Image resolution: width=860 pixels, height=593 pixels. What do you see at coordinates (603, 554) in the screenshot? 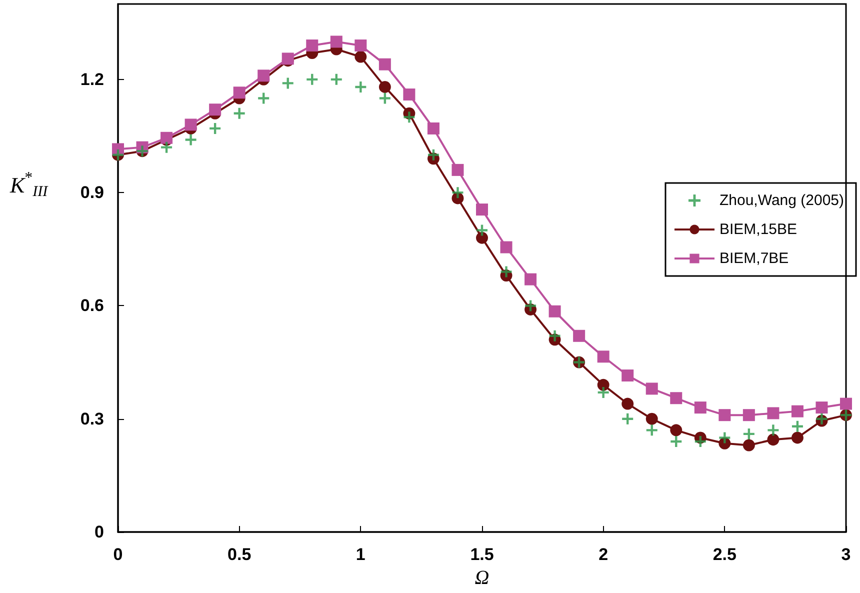
I see `x-tick-label: 2` at bounding box center [603, 554].